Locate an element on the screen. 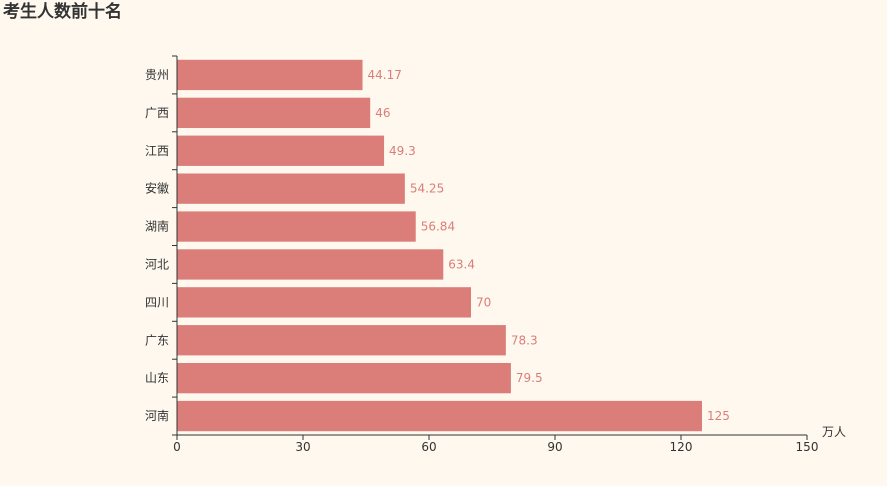 This screenshot has width=887, height=486. y-tick-label-江西: 江西 is located at coordinates (157, 151).